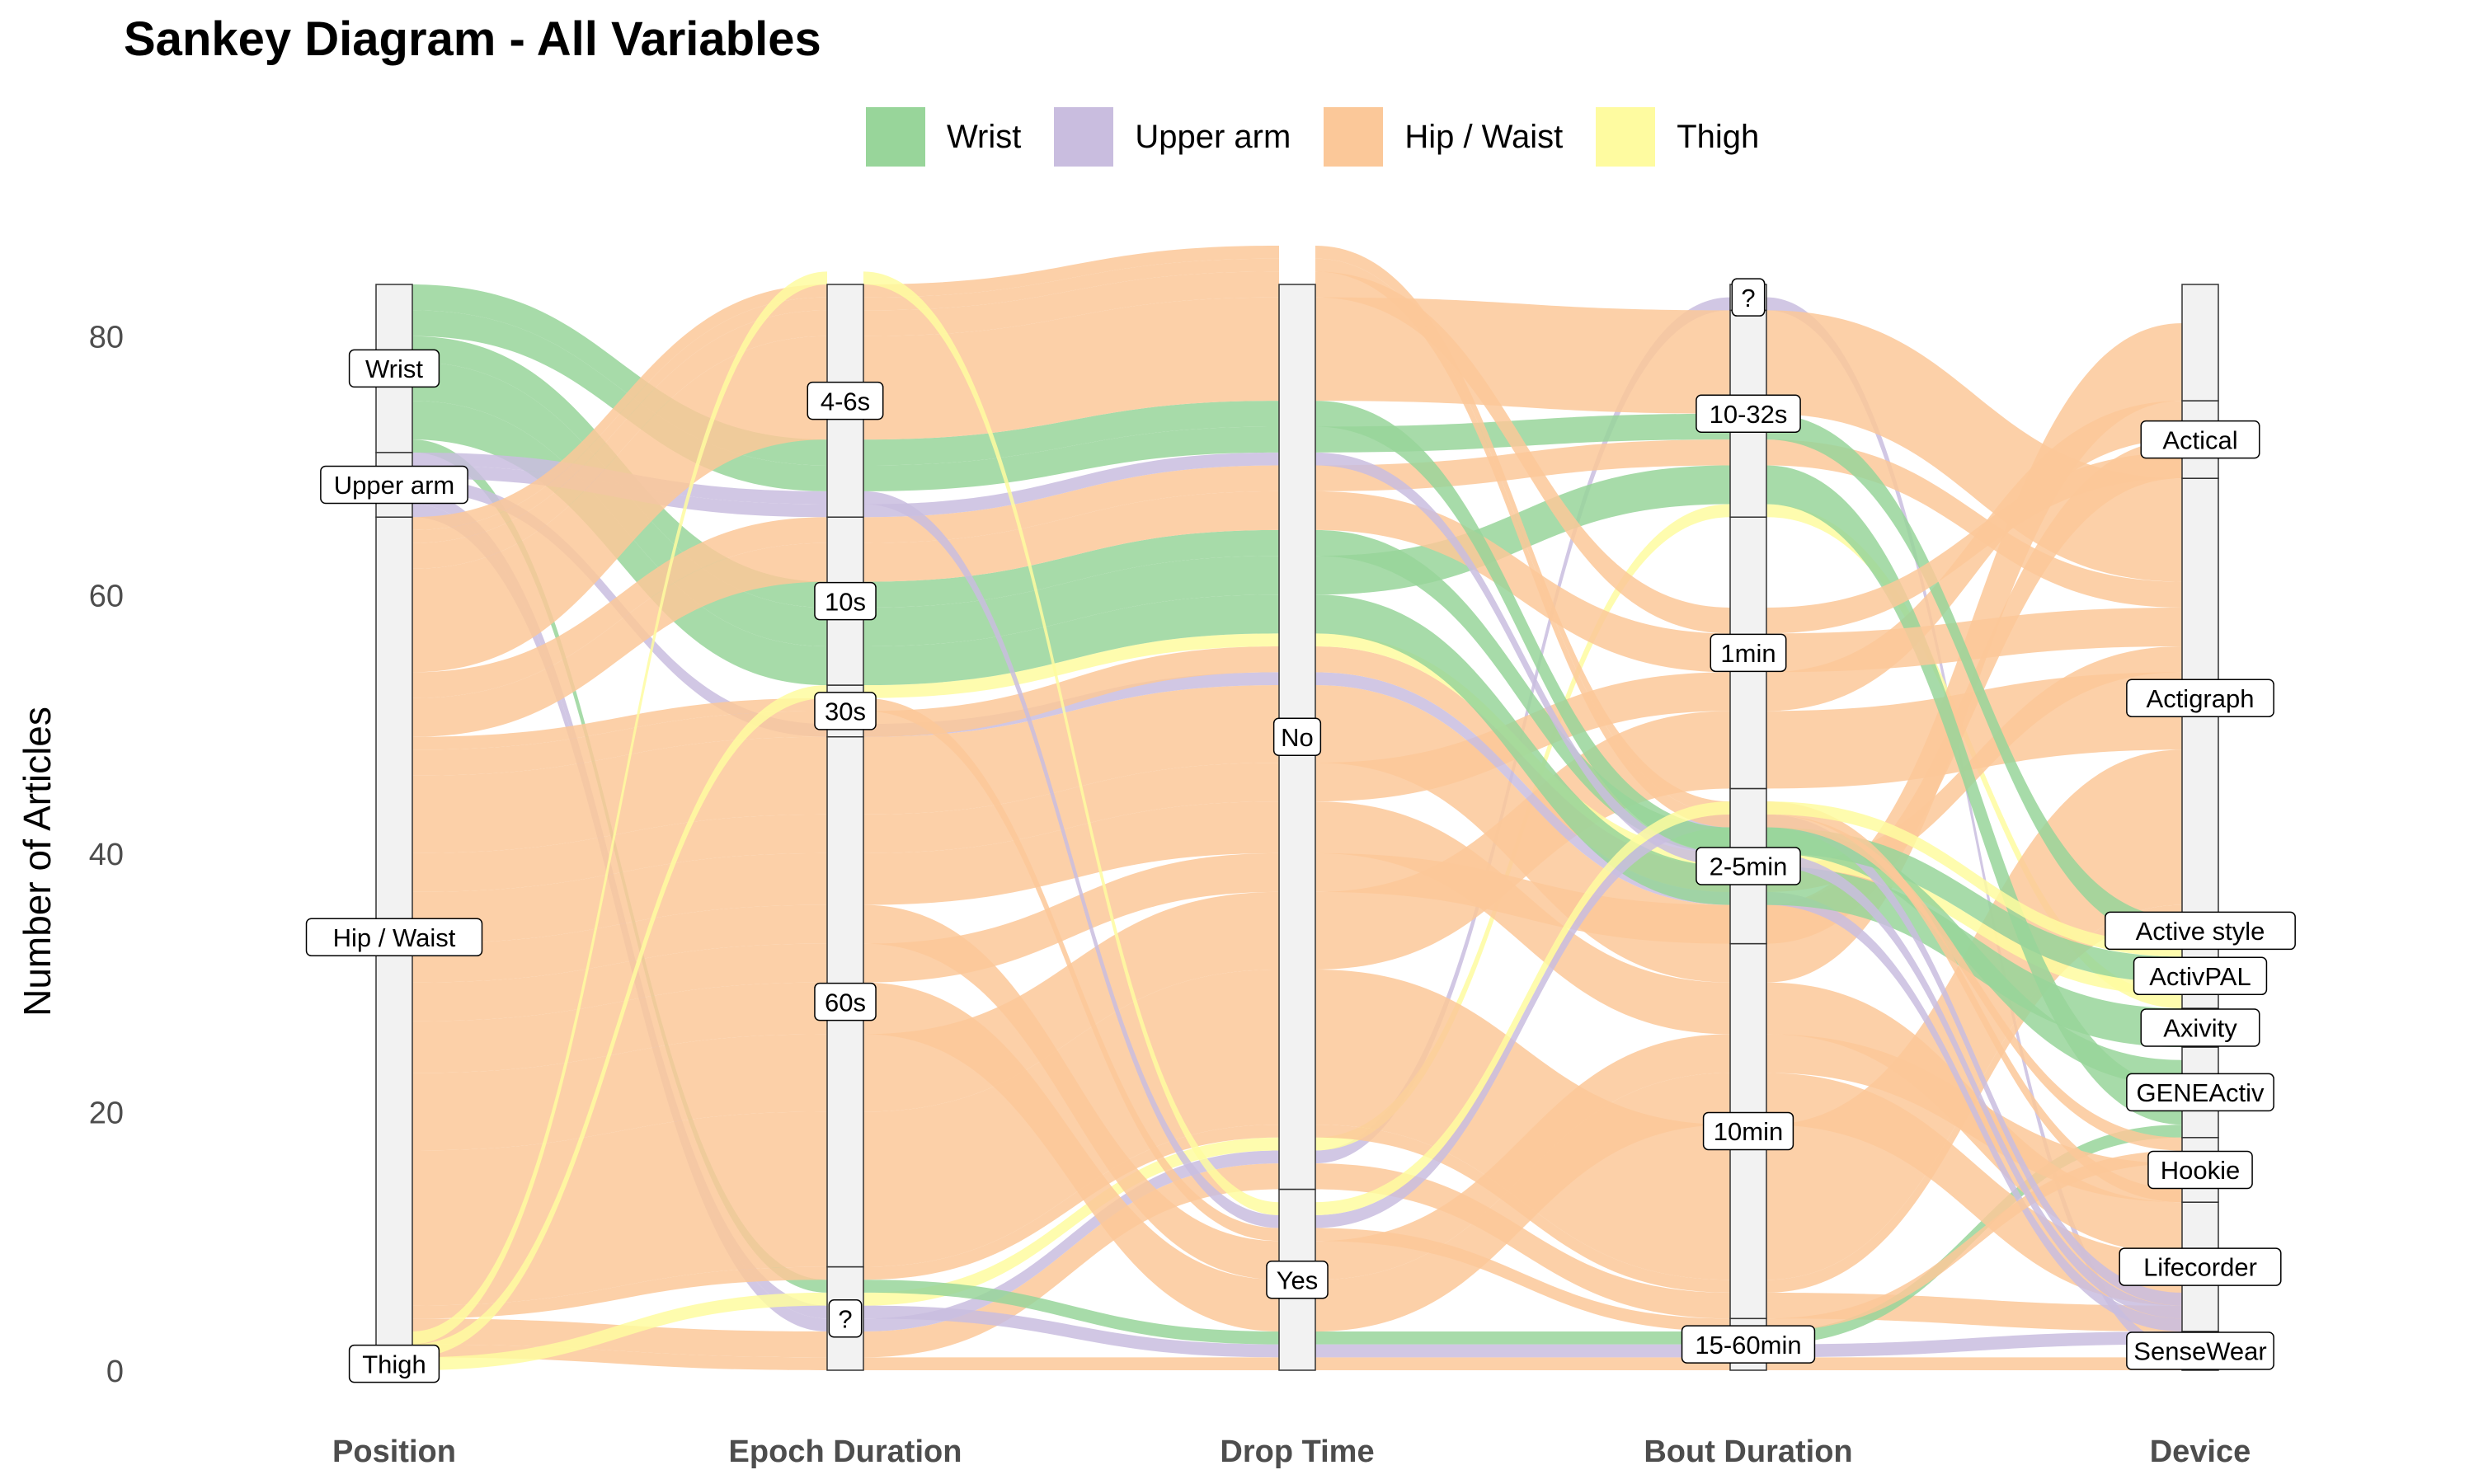  I want to click on flow-upper-arm-25-seg4, so click(1974, 1085).